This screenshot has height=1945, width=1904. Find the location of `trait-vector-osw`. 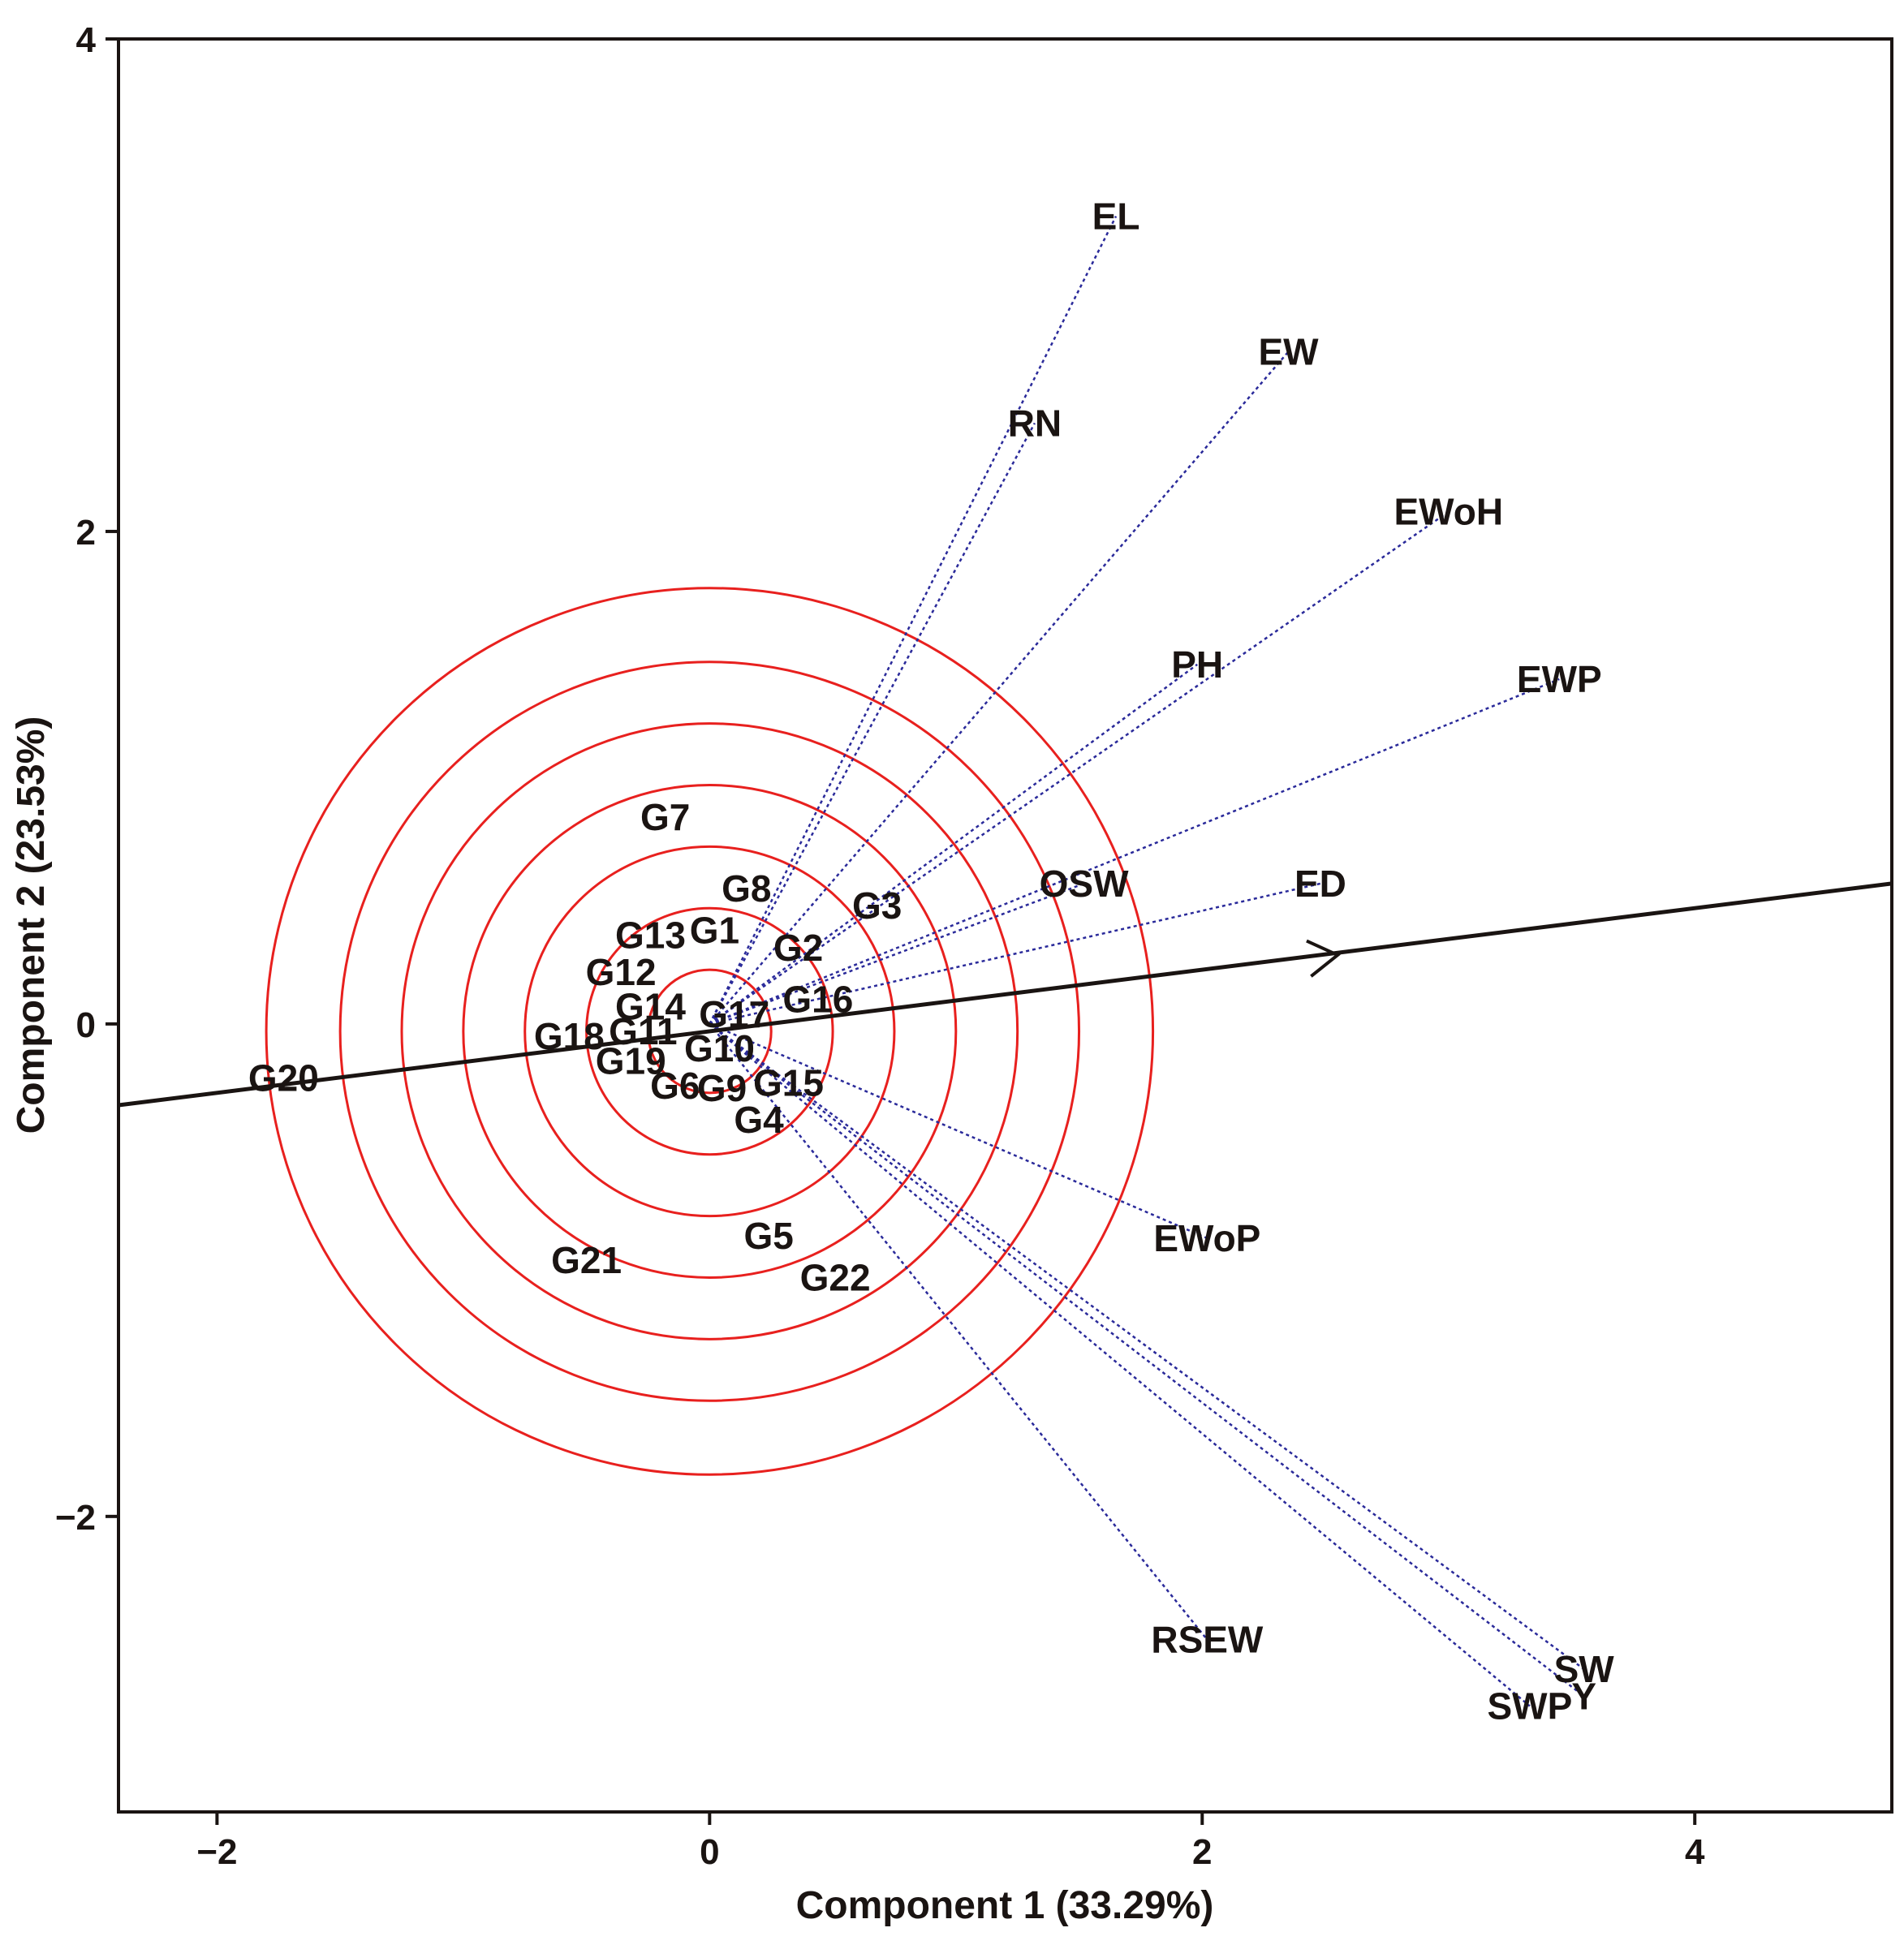

trait-vector-osw is located at coordinates (897, 954).